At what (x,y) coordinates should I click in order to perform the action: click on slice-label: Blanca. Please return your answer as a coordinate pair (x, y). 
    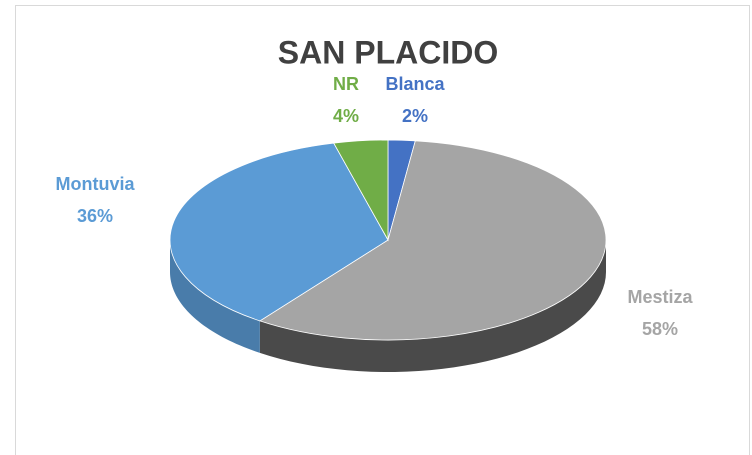
    Looking at the image, I should click on (415, 84).